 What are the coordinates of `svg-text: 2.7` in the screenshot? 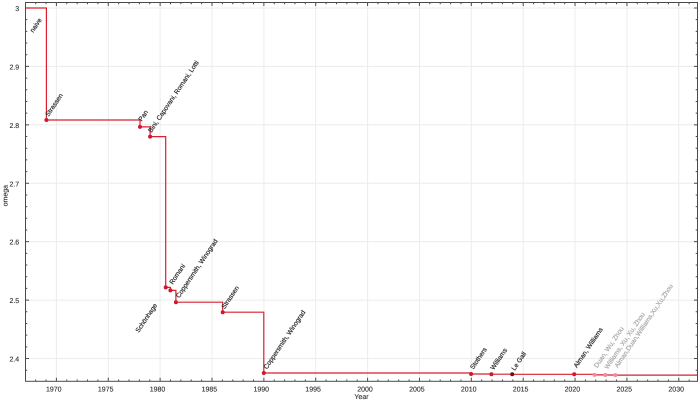 It's located at (14, 184).